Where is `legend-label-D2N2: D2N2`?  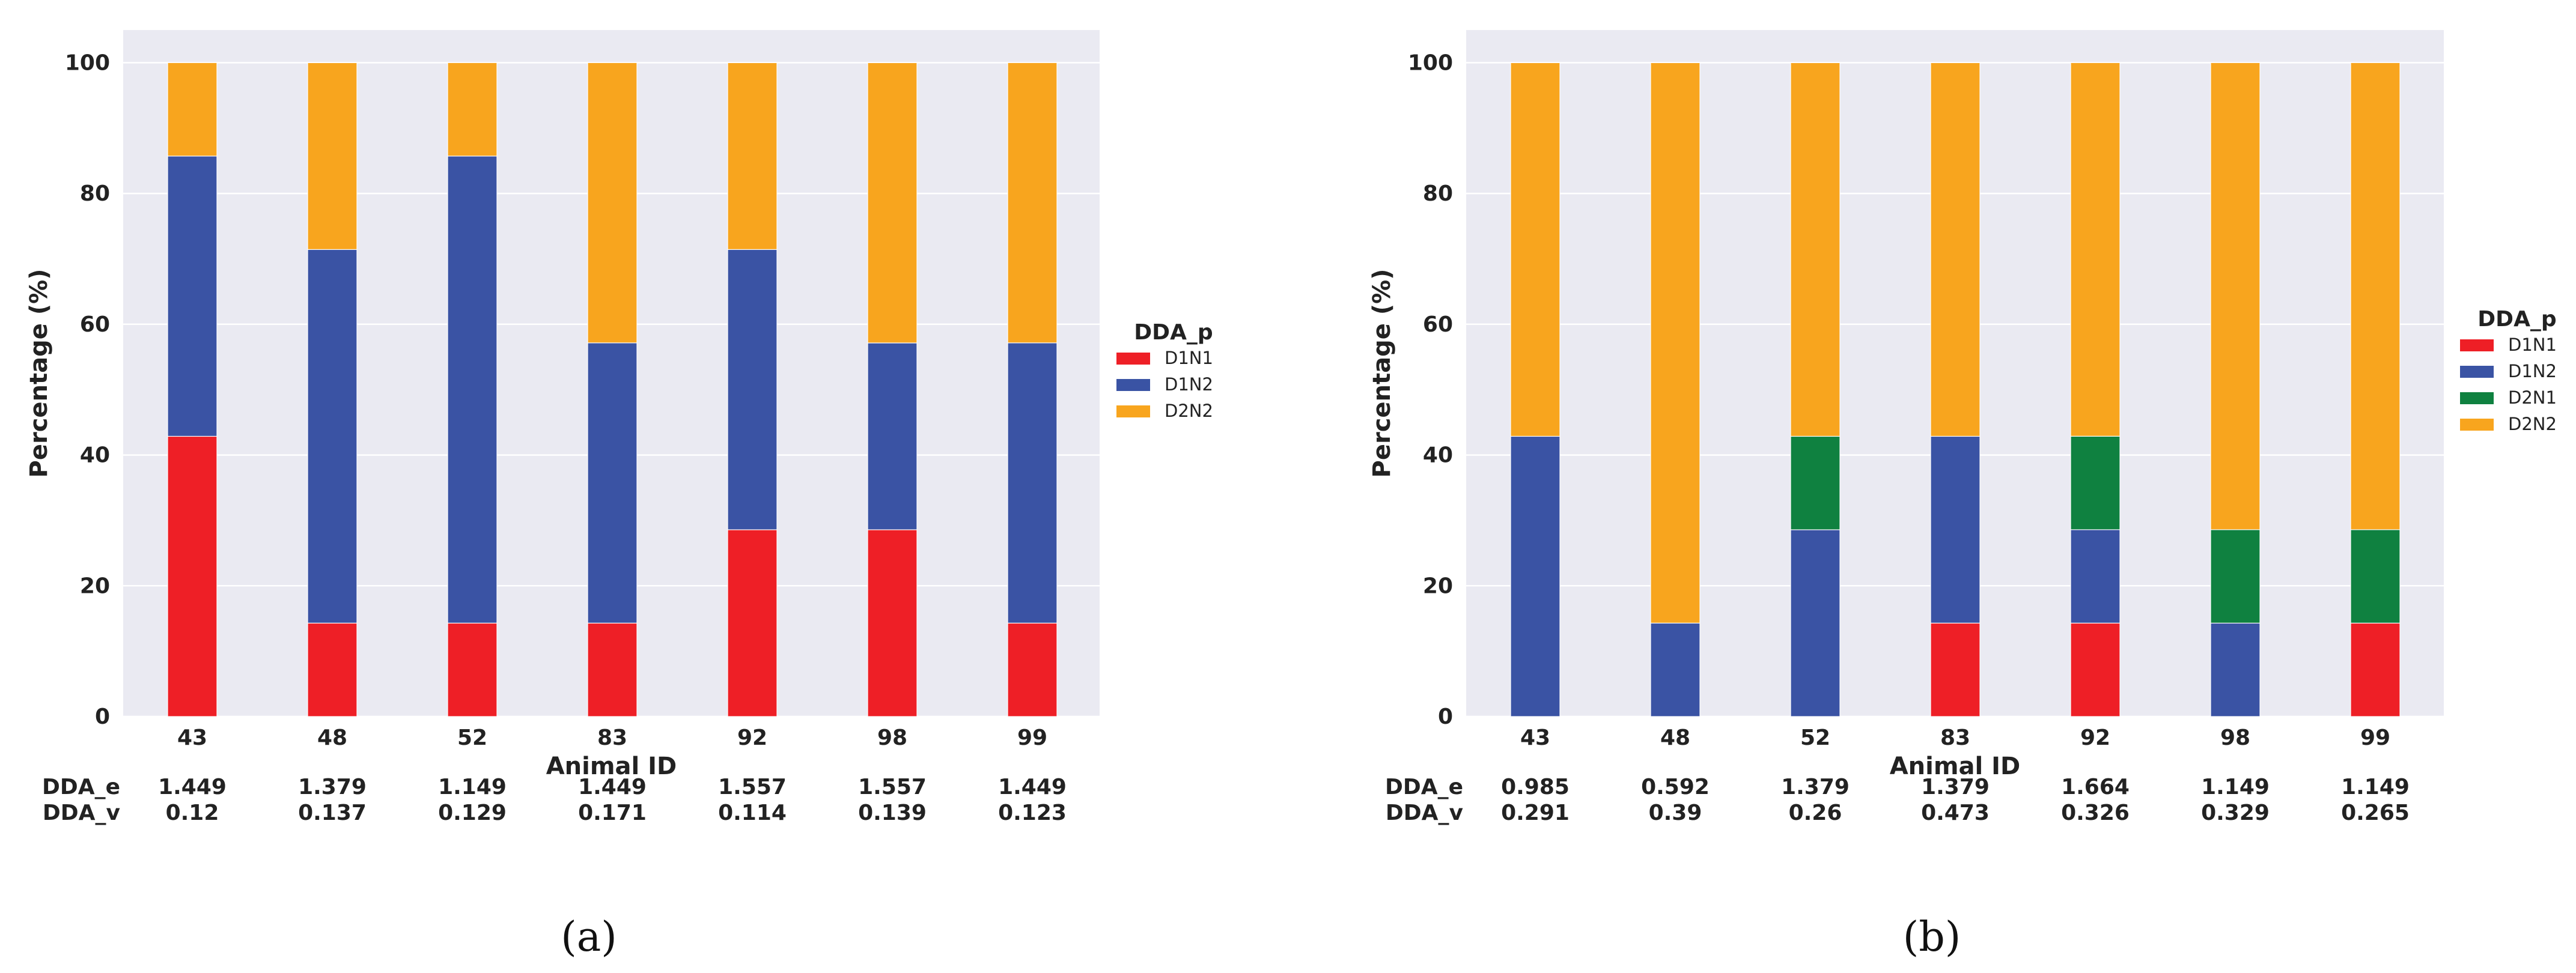
legend-label-D2N2: D2N2 is located at coordinates (1189, 411).